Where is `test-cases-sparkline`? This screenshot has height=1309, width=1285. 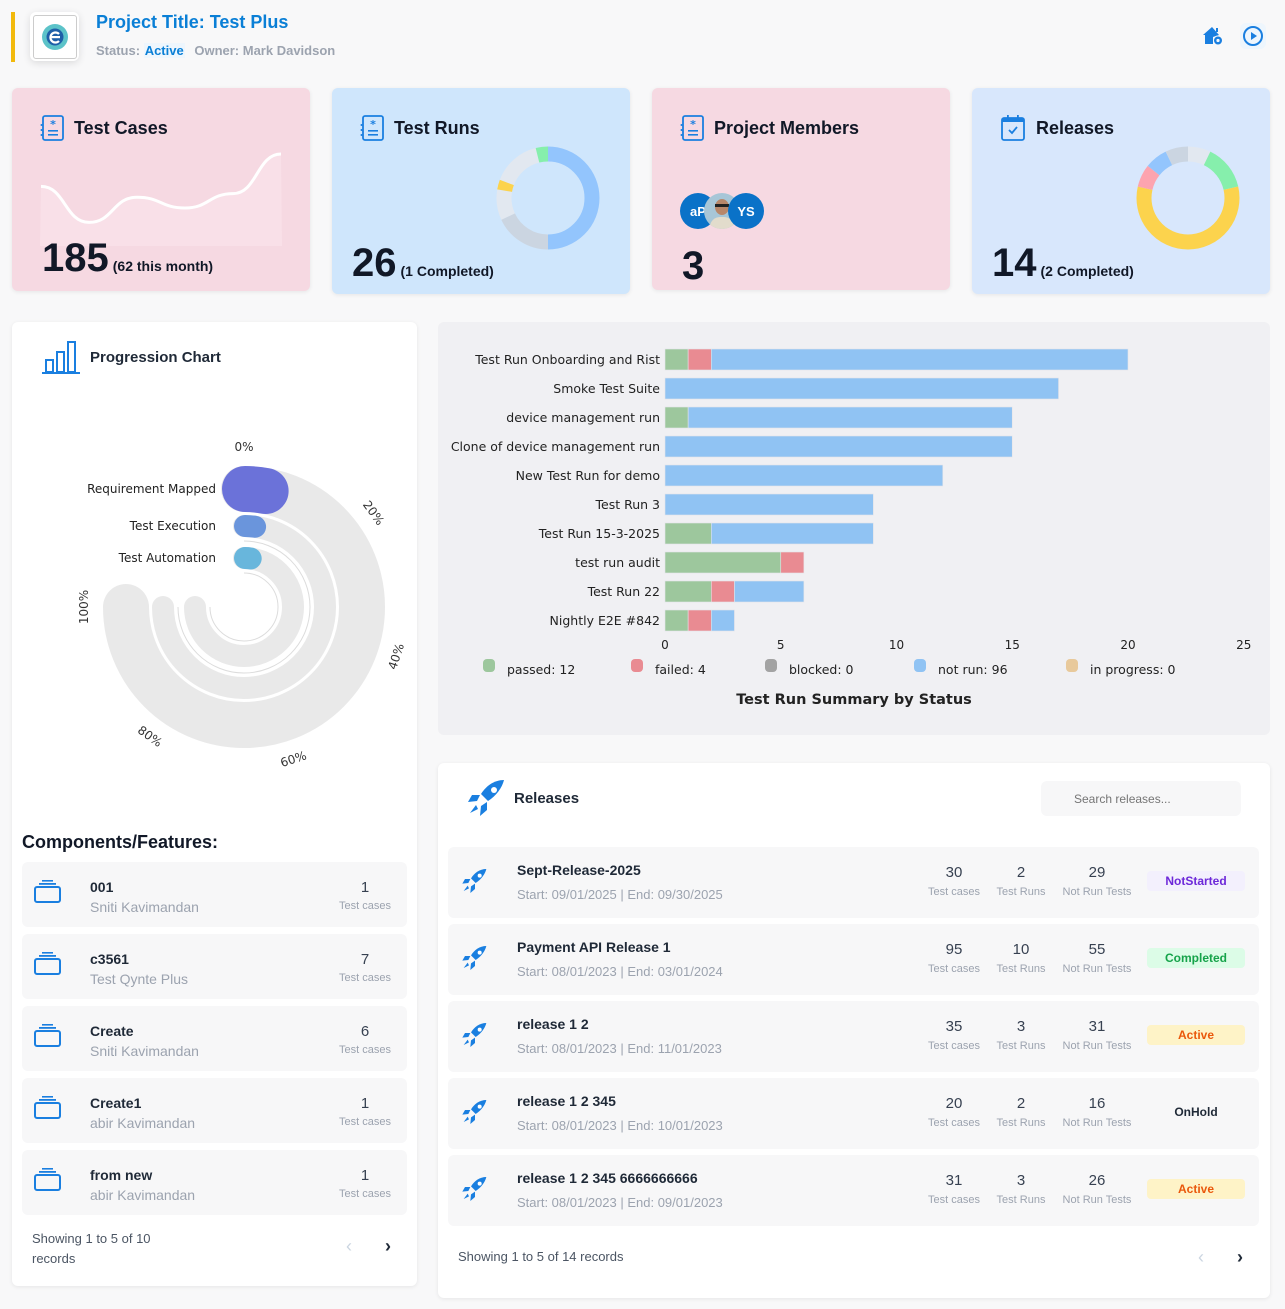
test-cases-sparkline is located at coordinates (161, 199).